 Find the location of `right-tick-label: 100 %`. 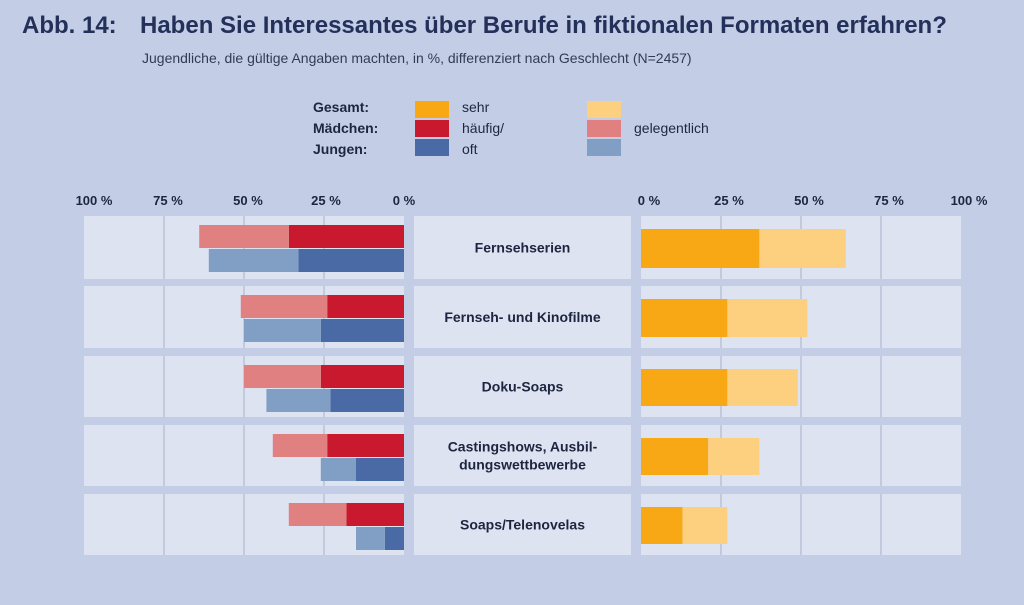

right-tick-label: 100 % is located at coordinates (969, 200).